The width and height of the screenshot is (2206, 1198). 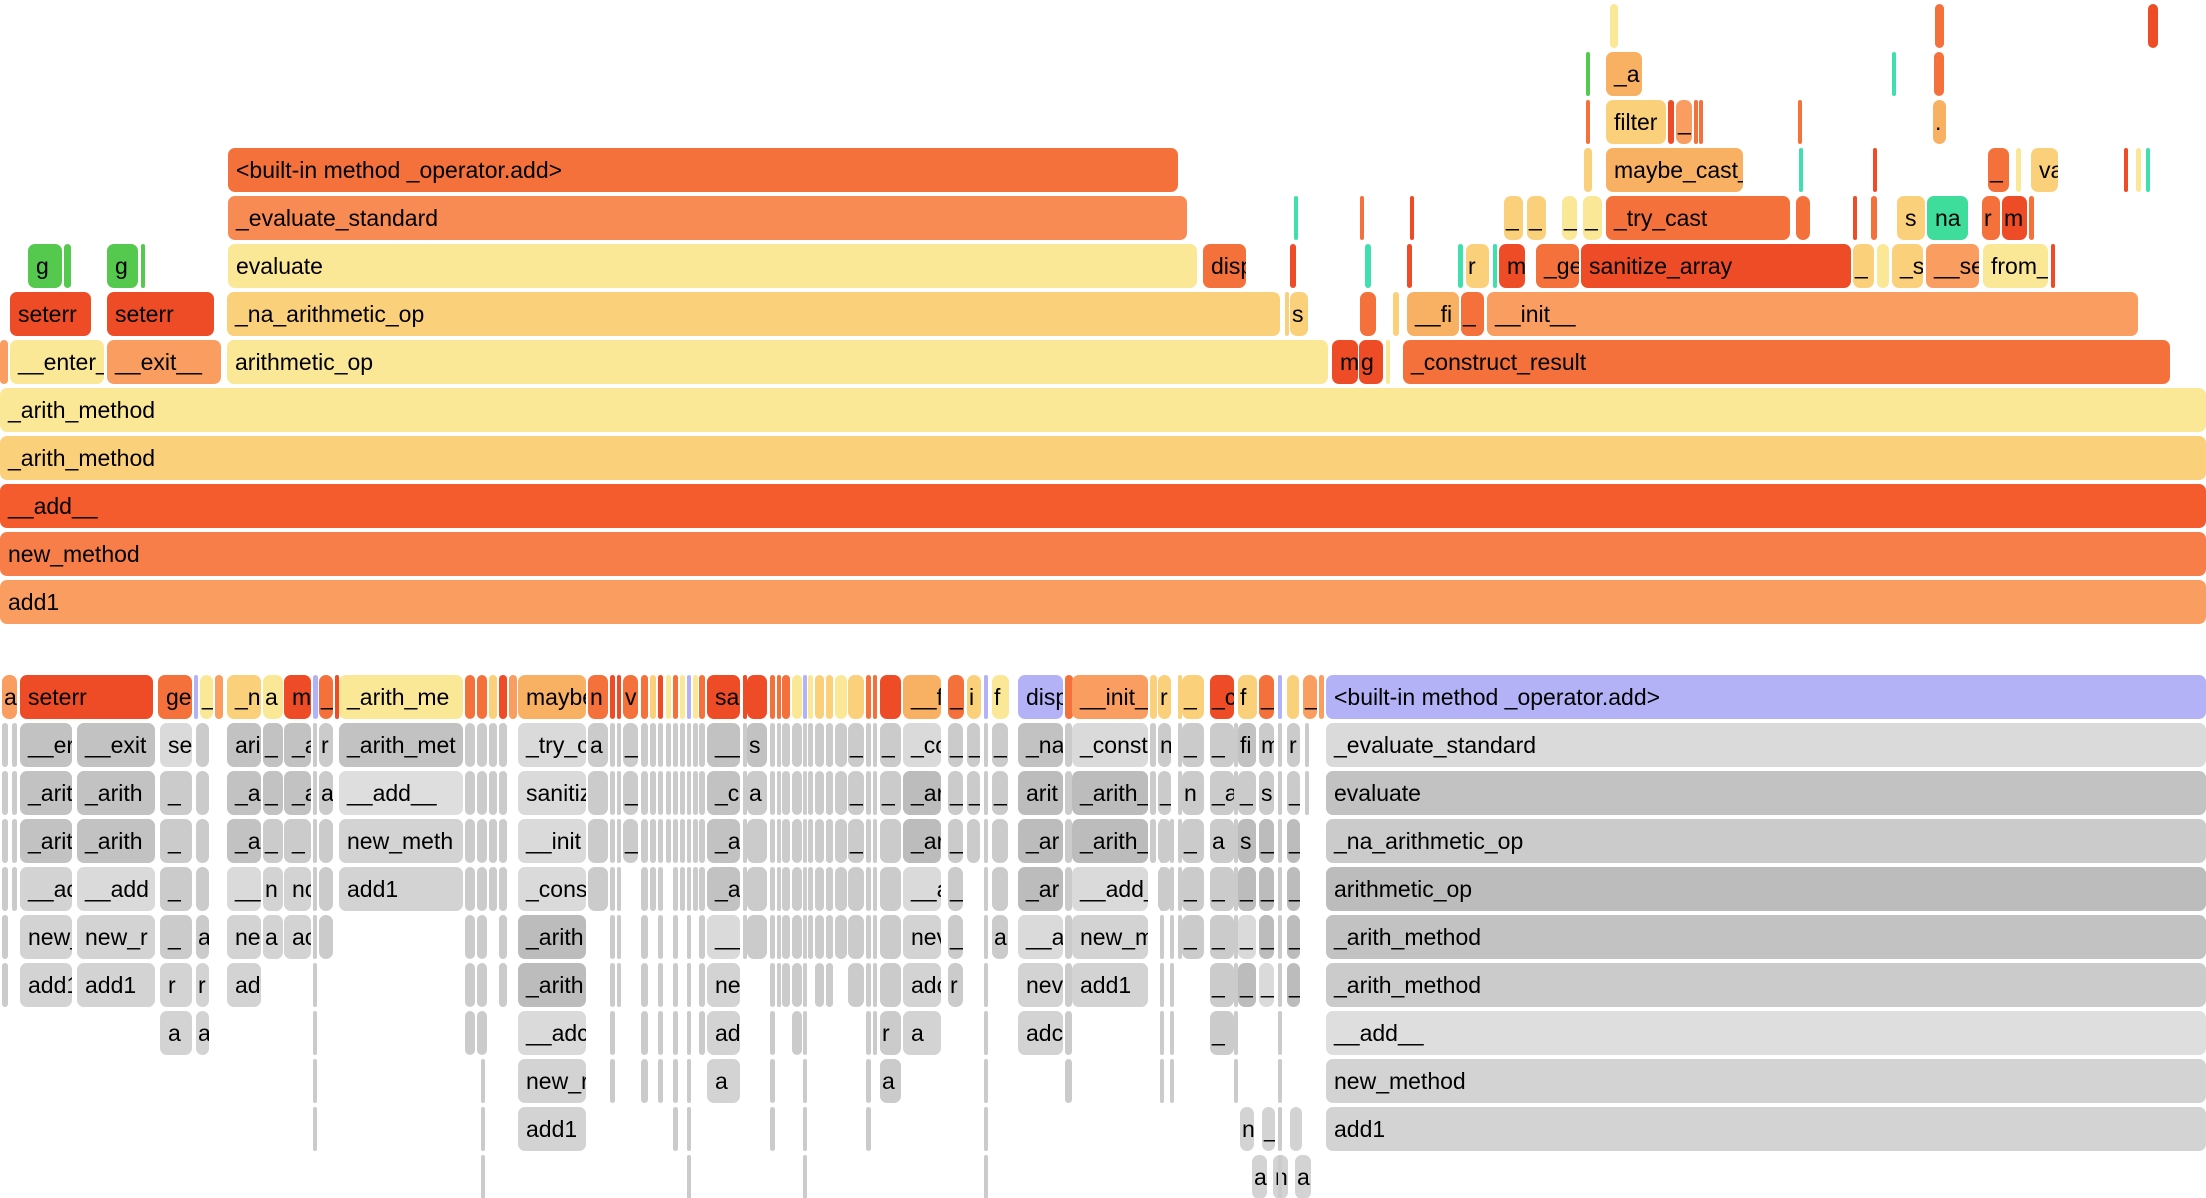 What do you see at coordinates (86, 697) in the screenshot?
I see `flame-frame: seterr` at bounding box center [86, 697].